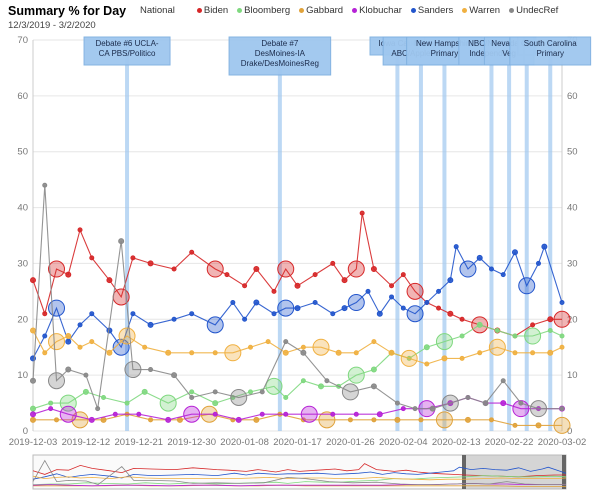 Image resolution: width=600 pixels, height=492 pixels. Describe the element at coordinates (299, 472) in the screenshot. I see `overview-frame` at that location.